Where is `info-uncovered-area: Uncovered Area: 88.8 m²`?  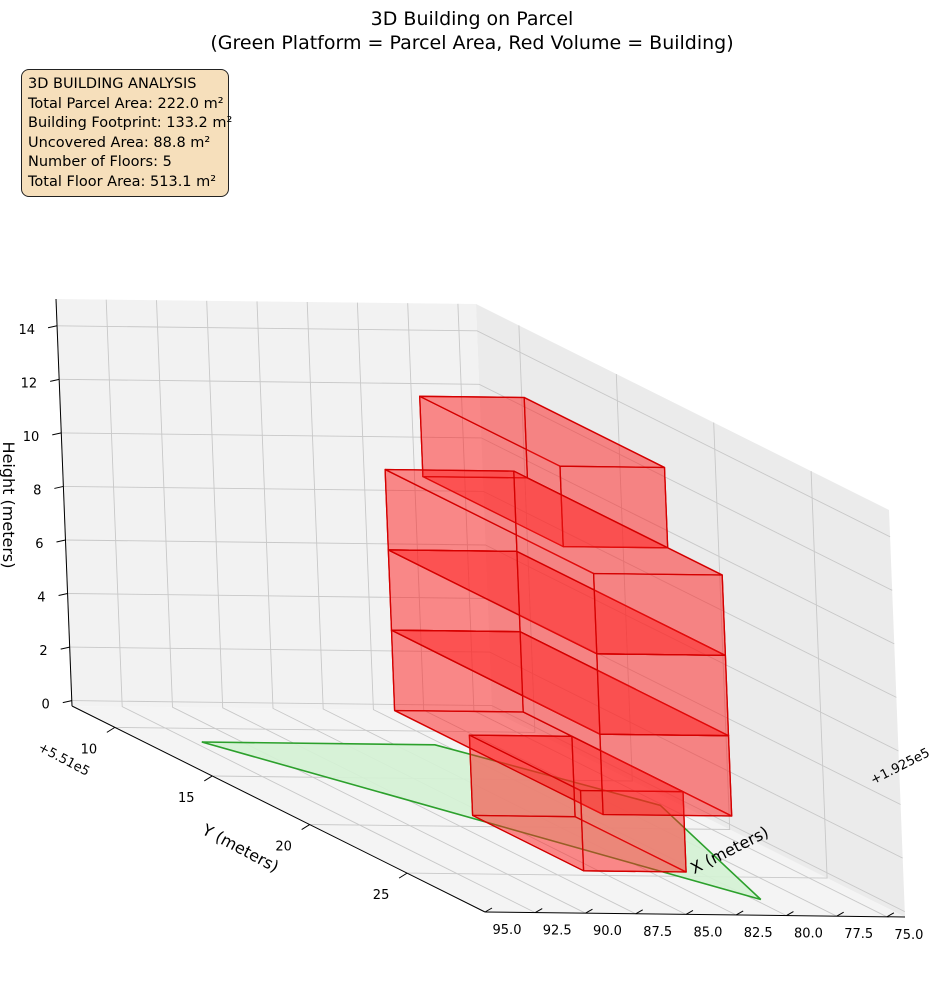
info-uncovered-area: Uncovered Area: 88.8 m² is located at coordinates (119, 142).